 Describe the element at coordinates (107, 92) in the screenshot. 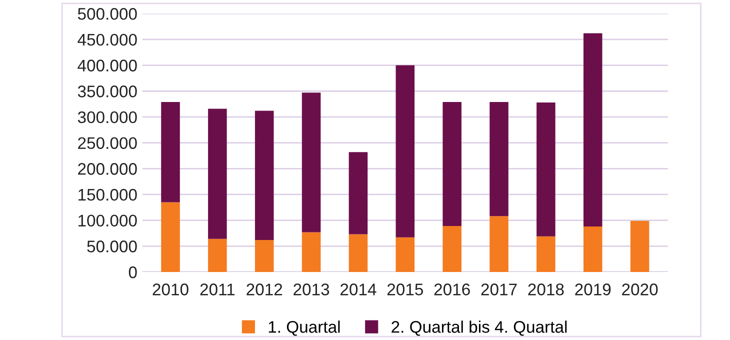

I see `y-tick-label: 350.000` at that location.